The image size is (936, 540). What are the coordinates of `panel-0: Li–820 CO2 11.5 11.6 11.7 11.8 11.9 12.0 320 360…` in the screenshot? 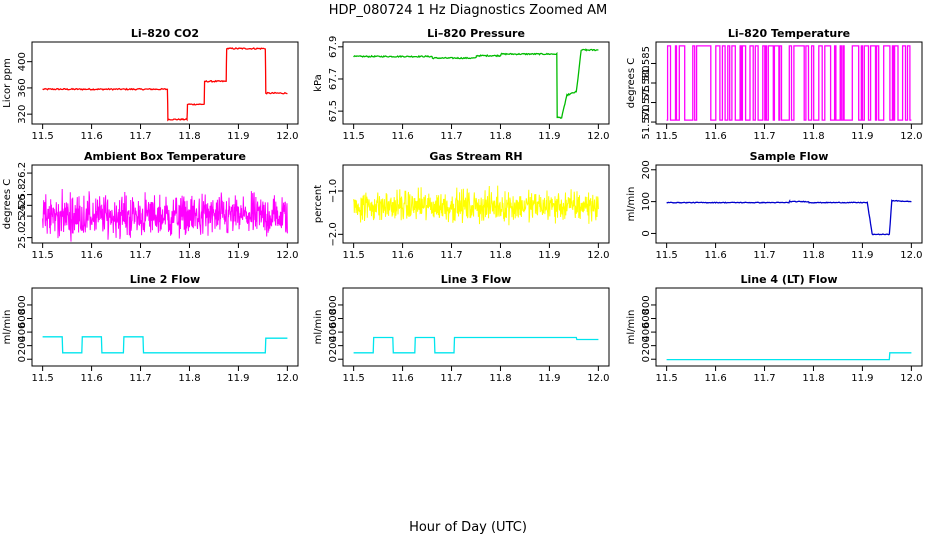 It's located at (150, 84).